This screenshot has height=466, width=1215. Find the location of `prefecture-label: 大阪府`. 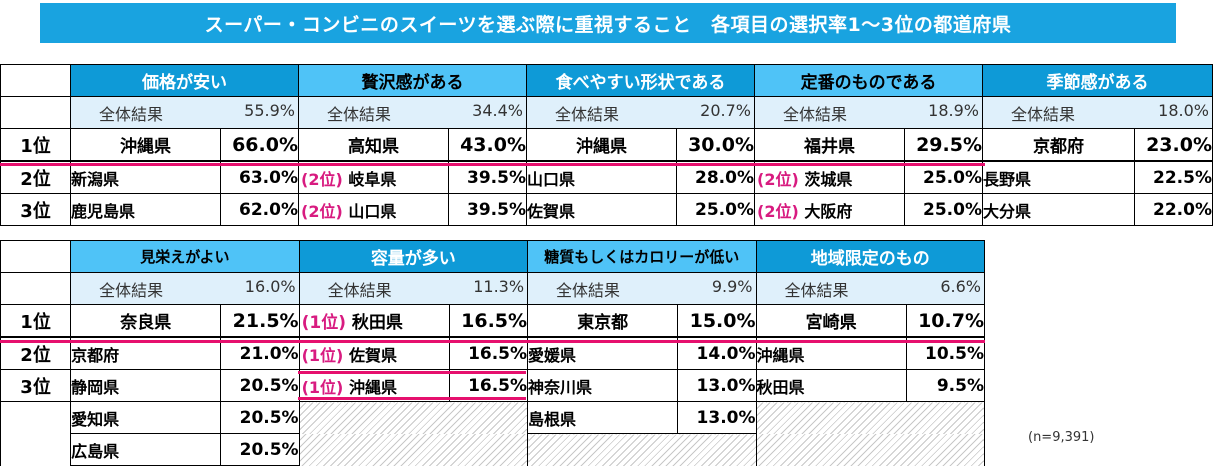

prefecture-label: 大阪府 is located at coordinates (828, 211).